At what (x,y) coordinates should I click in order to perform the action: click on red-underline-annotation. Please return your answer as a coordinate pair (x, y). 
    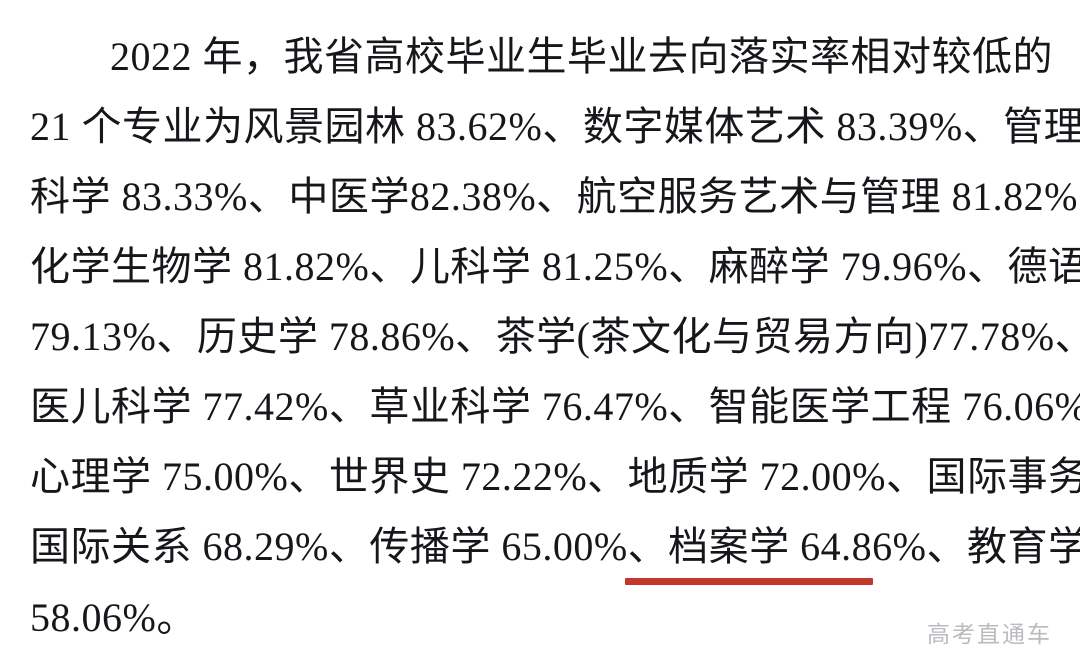
    Looking at the image, I should click on (749, 581).